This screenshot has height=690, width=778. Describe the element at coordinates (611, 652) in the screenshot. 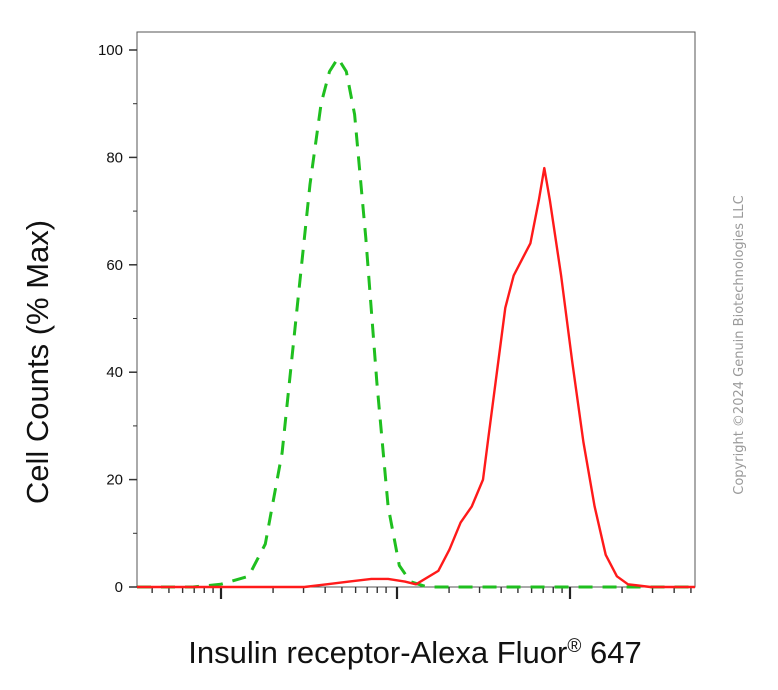

I see `x-axis-title-tail: 647` at that location.